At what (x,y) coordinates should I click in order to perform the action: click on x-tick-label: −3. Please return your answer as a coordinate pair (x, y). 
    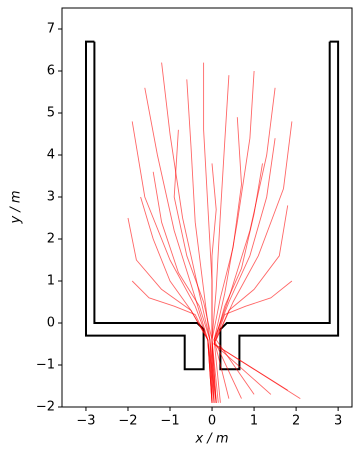
    Looking at the image, I should click on (85, 421).